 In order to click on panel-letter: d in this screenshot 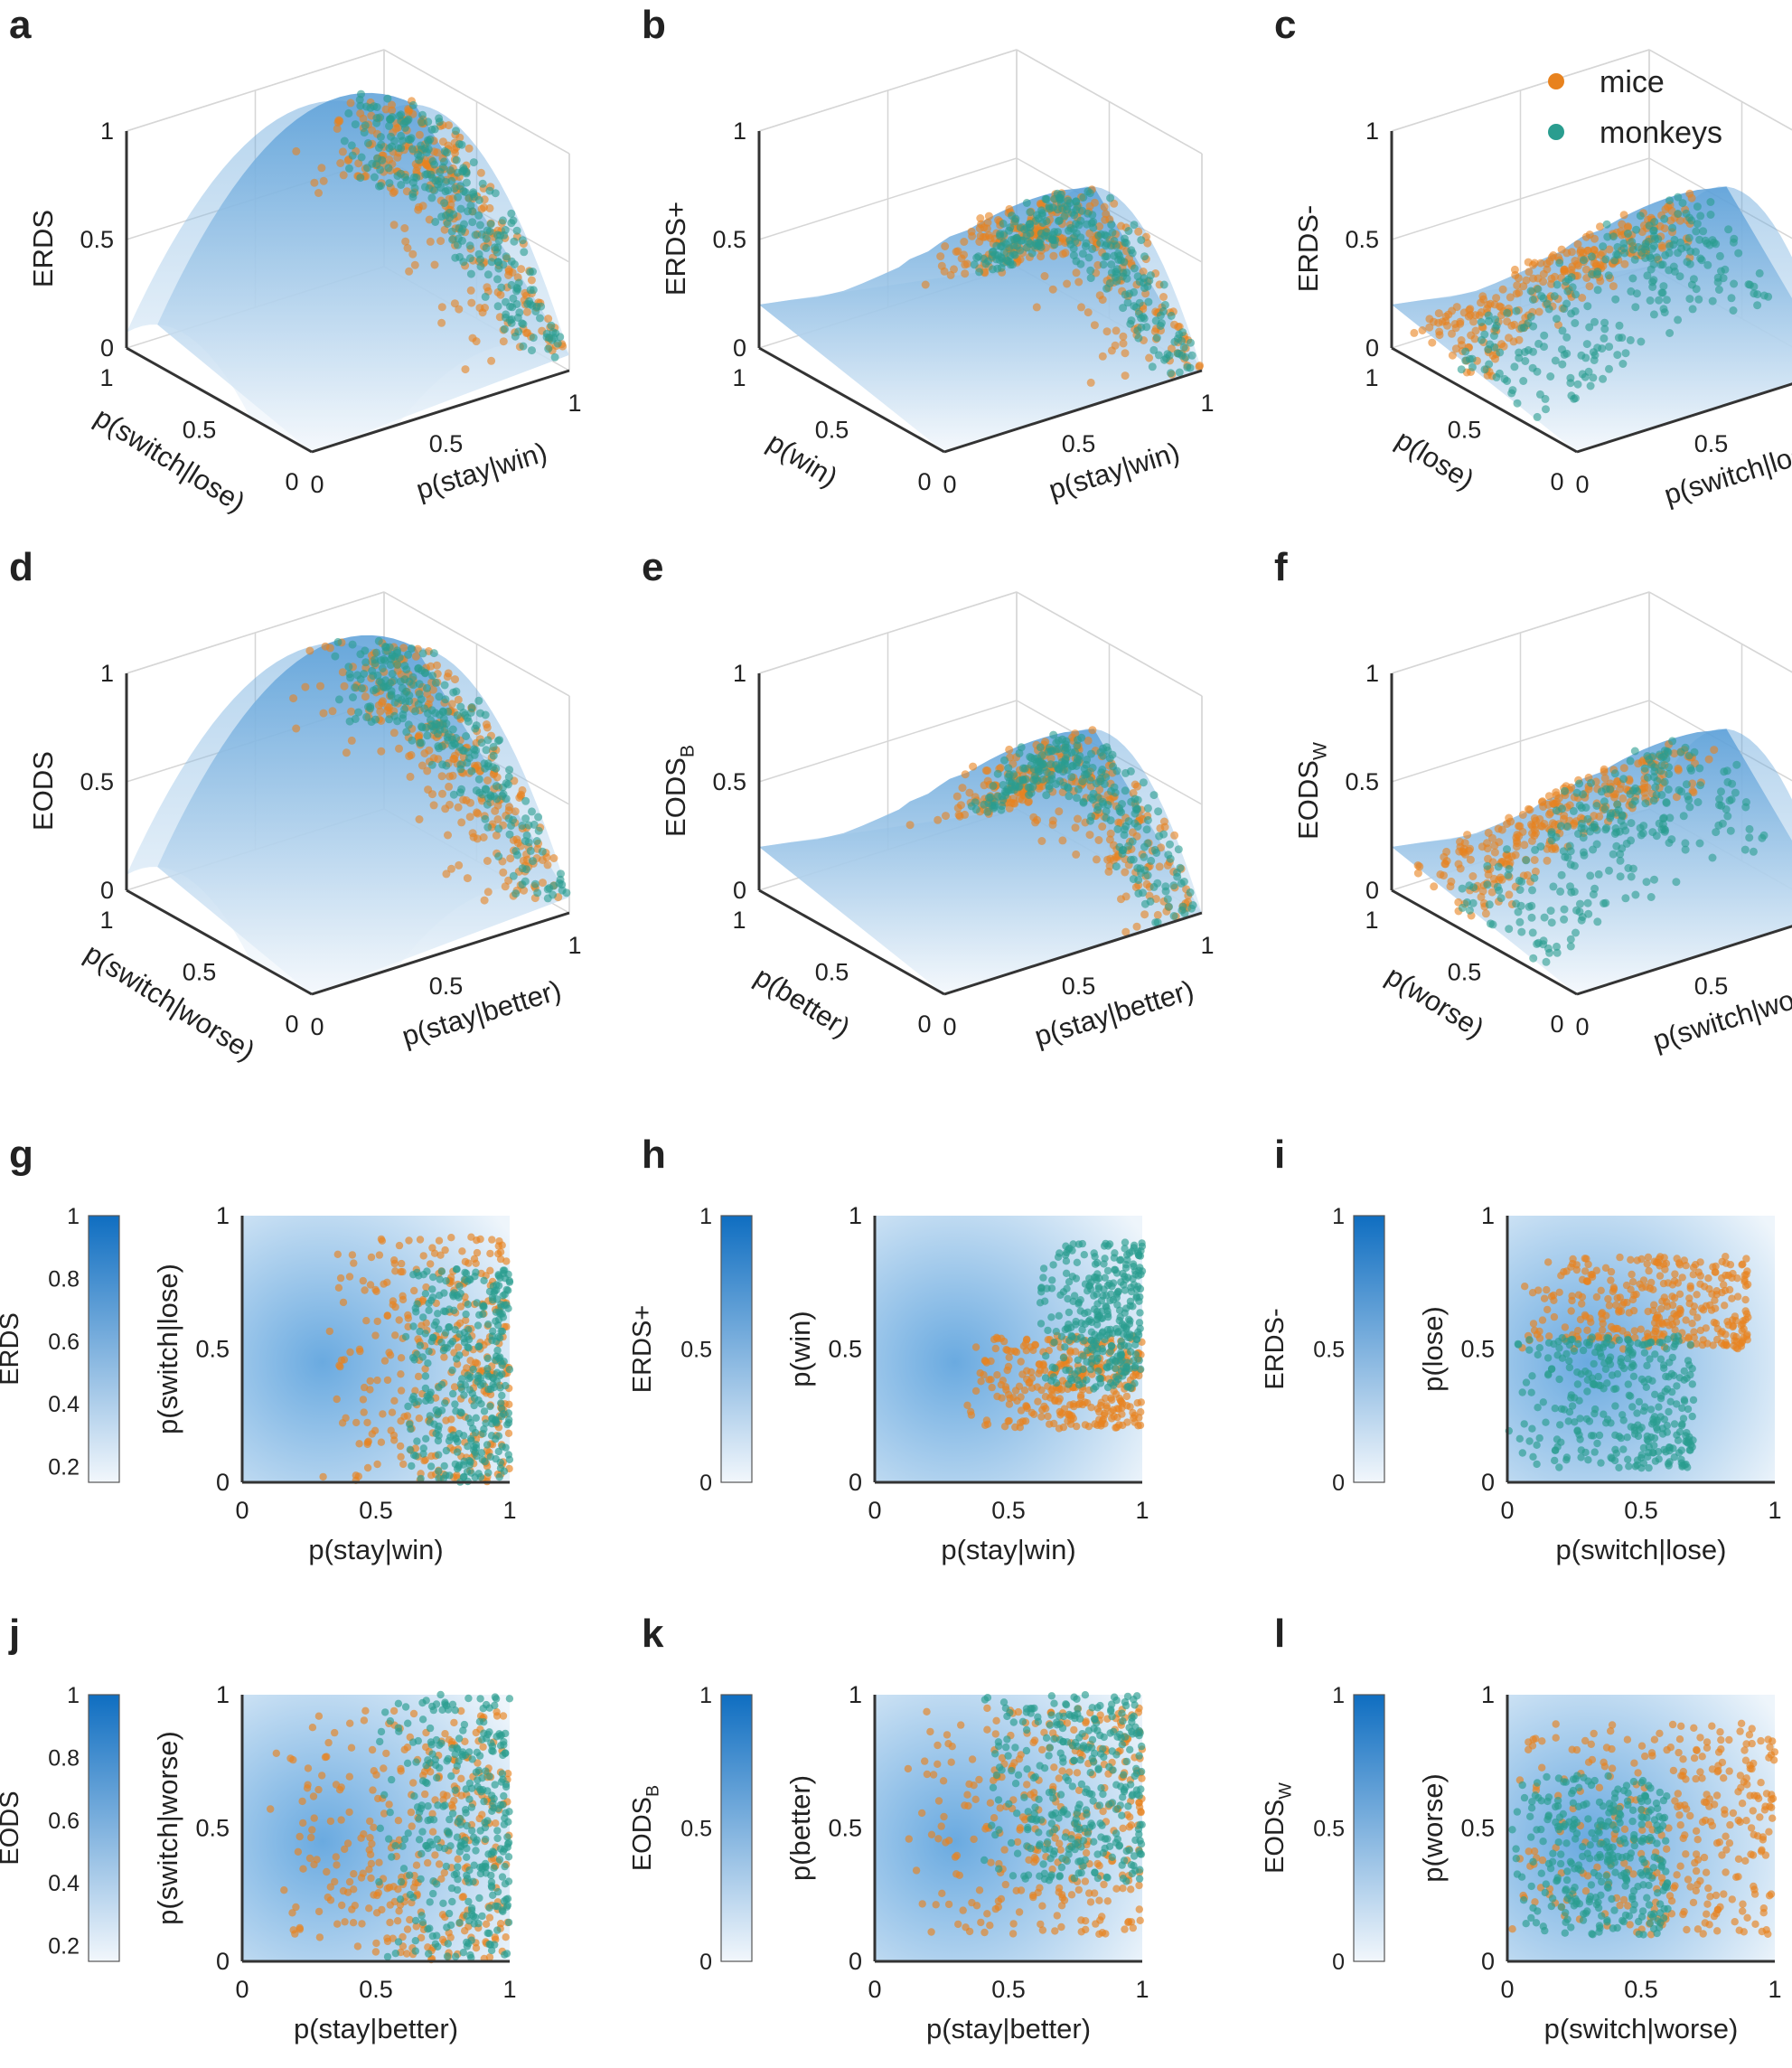, I will do `click(21, 567)`.